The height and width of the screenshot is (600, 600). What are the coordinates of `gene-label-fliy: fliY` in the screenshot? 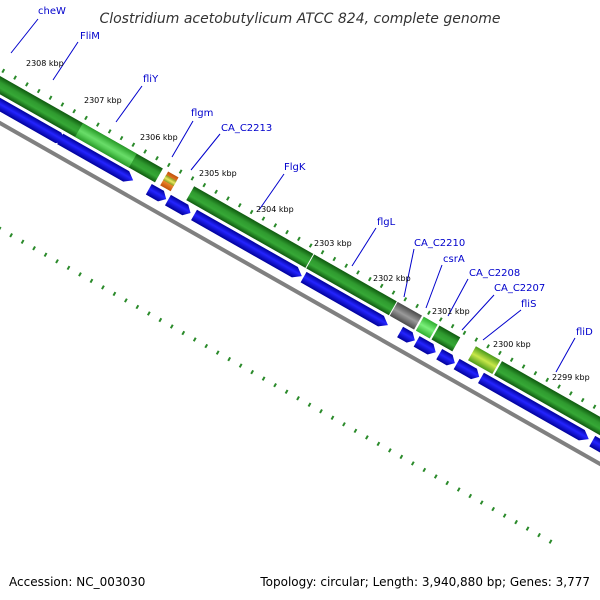 It's located at (151, 79).